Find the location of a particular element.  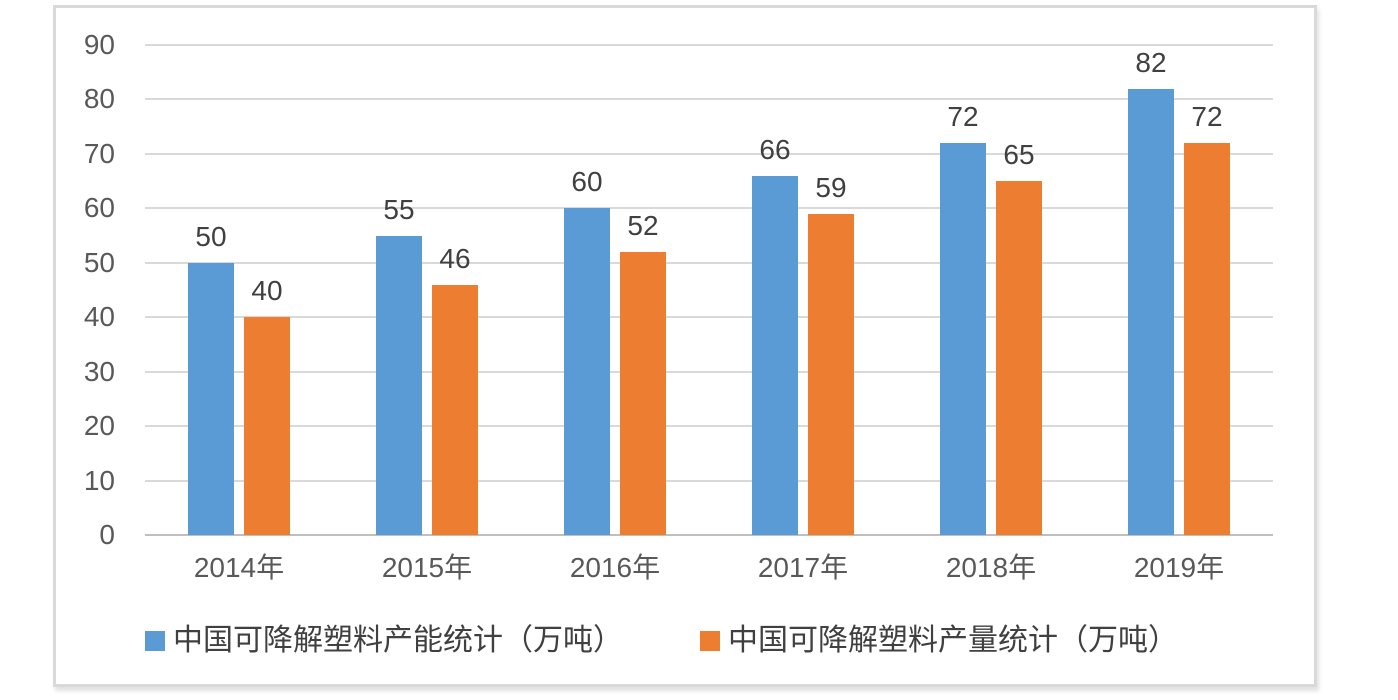

bar-output-2014年 is located at coordinates (267, 426).